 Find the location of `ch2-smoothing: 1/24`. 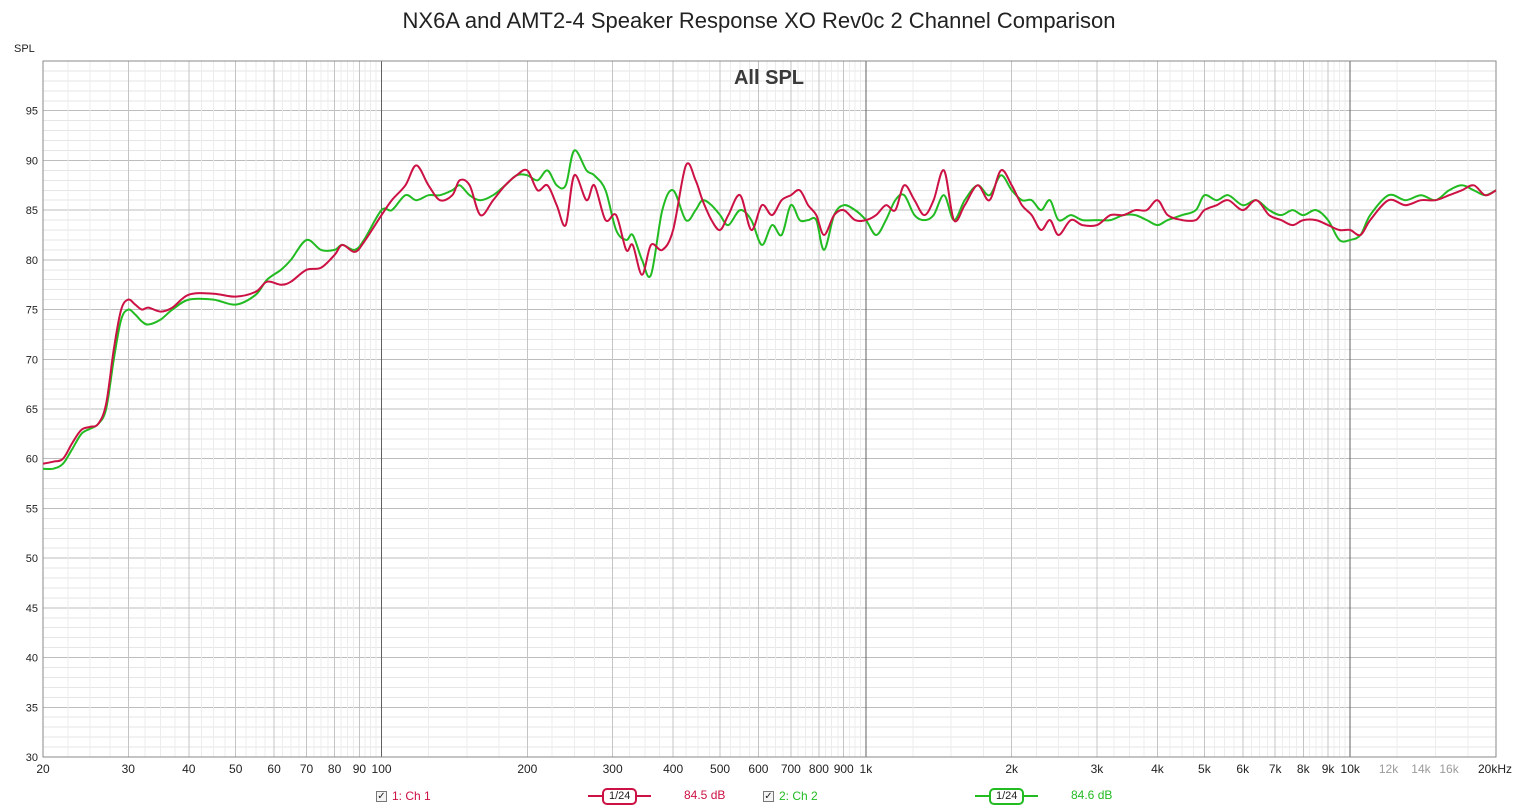

ch2-smoothing: 1/24 is located at coordinates (1007, 796).